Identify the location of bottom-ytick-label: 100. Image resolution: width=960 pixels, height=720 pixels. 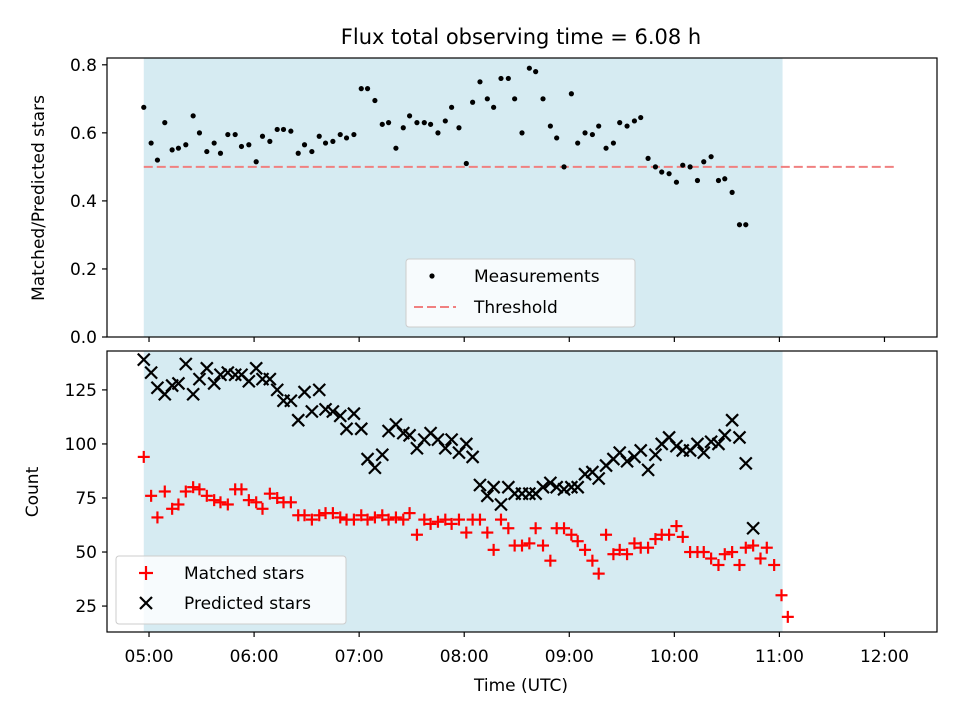
(81, 445).